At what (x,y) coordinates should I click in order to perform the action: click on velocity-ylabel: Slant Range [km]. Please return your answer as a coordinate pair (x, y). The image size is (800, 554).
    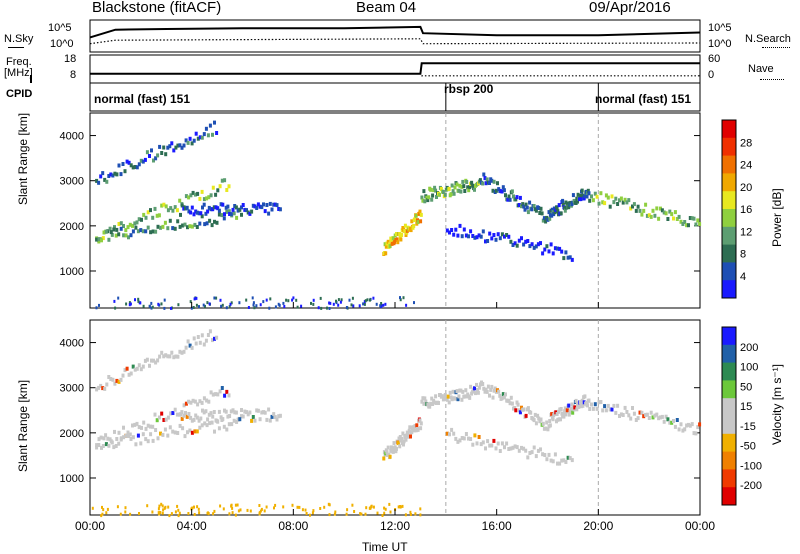
    Looking at the image, I should click on (23, 425).